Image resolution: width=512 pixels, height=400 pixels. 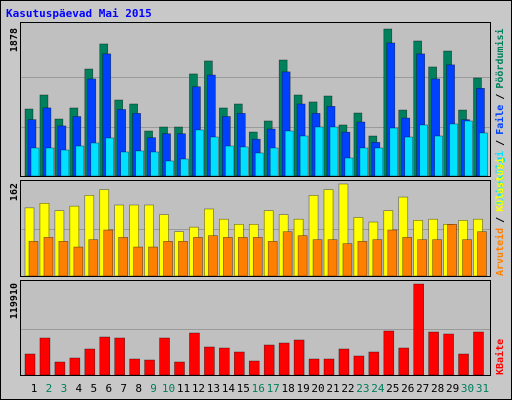 I want to click on x-tick-label: 31, so click(x=482, y=388).